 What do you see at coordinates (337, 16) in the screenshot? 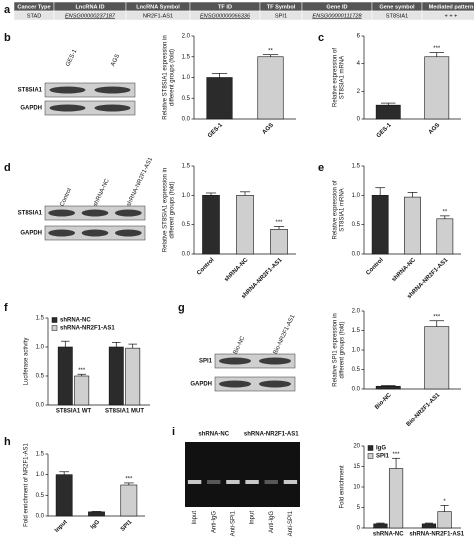
I see `table-value: ENSG00000111728` at bounding box center [337, 16].